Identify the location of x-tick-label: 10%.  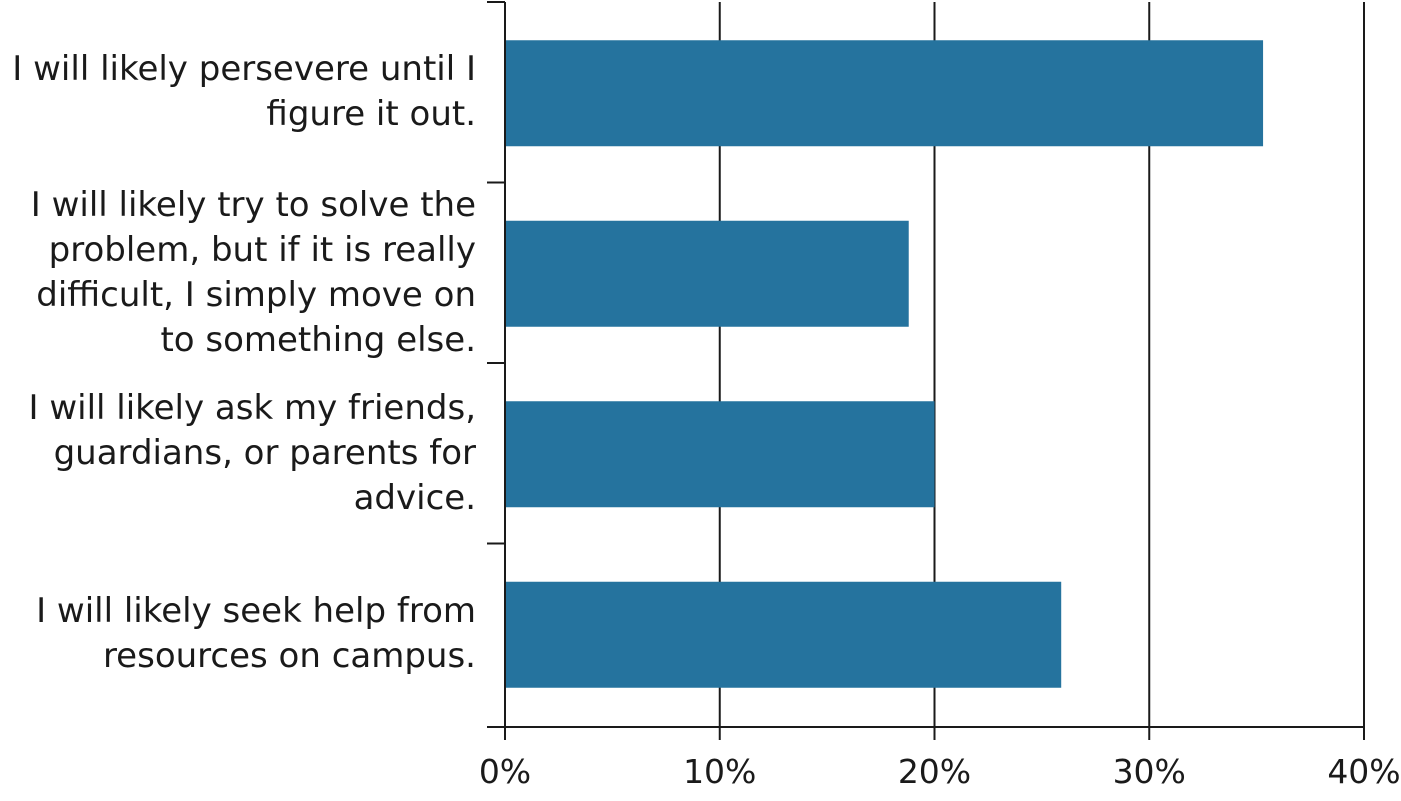
(720, 771).